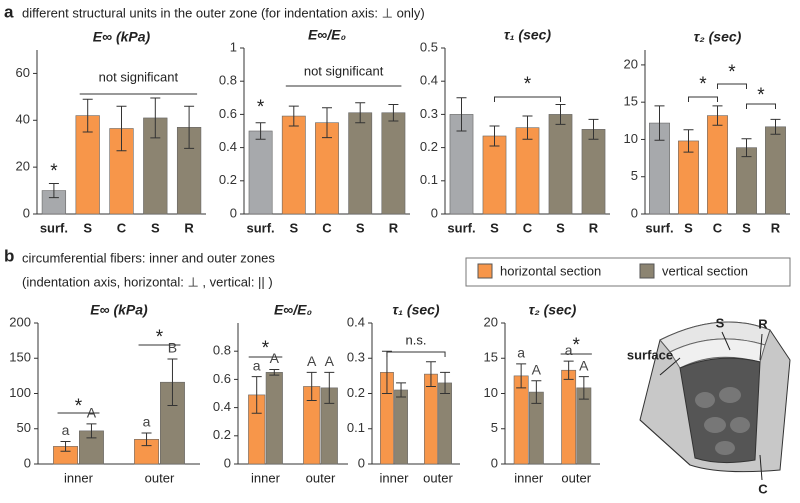 This screenshot has height=503, width=800. What do you see at coordinates (429, 179) in the screenshot?
I see `y-tick-label: 0.1` at bounding box center [429, 179].